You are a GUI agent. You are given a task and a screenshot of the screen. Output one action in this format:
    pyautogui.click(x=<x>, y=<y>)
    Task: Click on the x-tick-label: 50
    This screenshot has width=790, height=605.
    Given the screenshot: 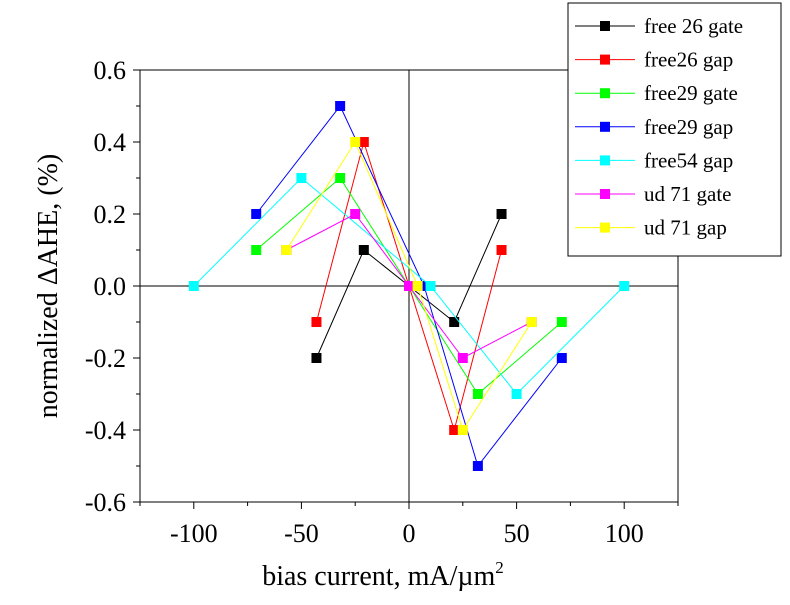 What is the action you would take?
    pyautogui.click(x=517, y=533)
    